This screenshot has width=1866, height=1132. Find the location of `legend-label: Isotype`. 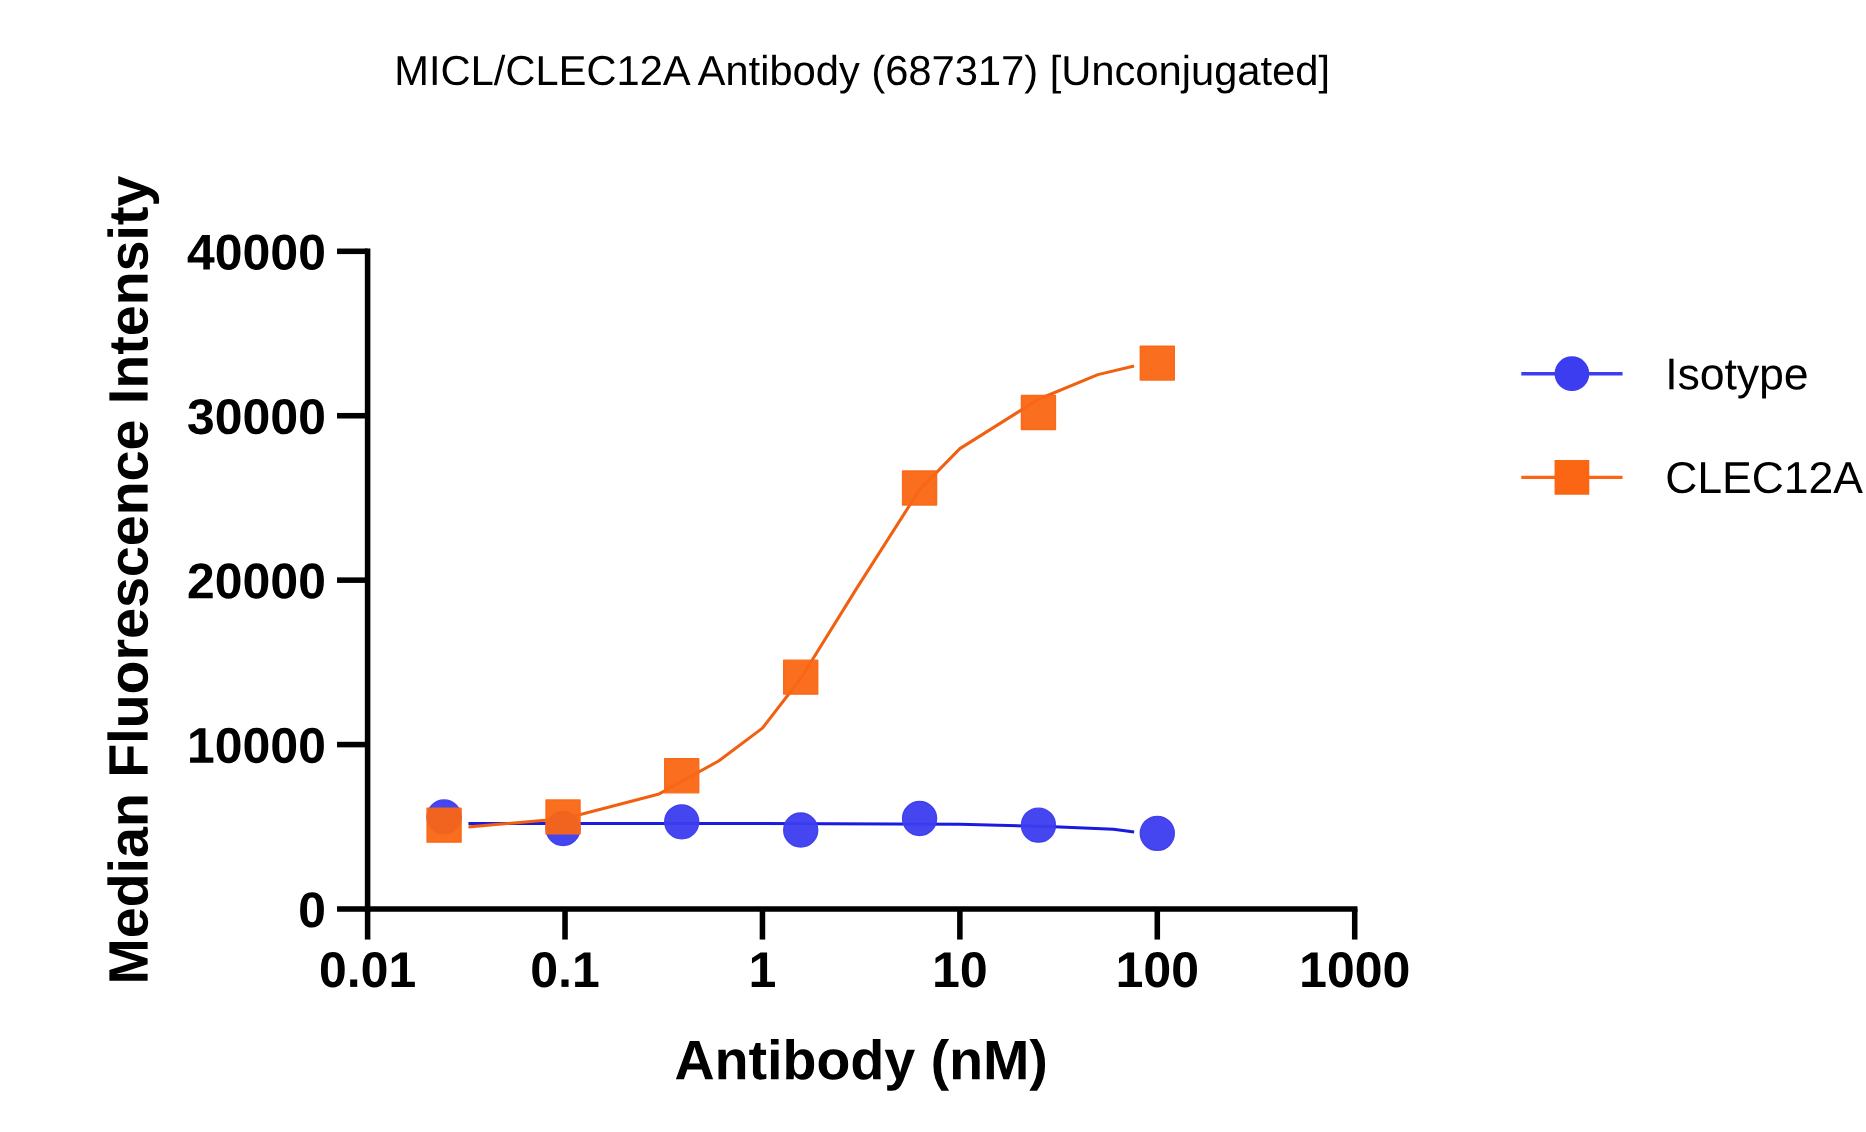

legend-label: Isotype is located at coordinates (1738, 378).